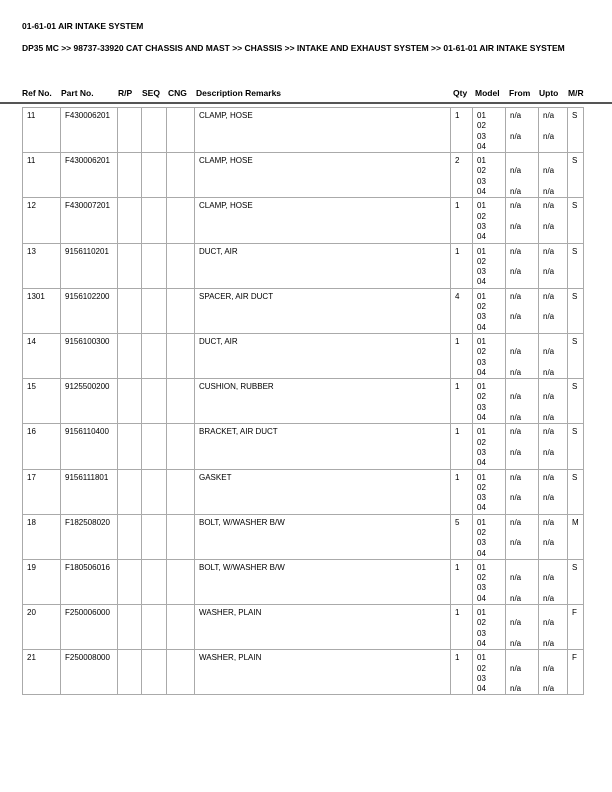 This screenshot has width=612, height=792. Describe the element at coordinates (576, 93) in the screenshot. I see `column-header: M/R` at that location.